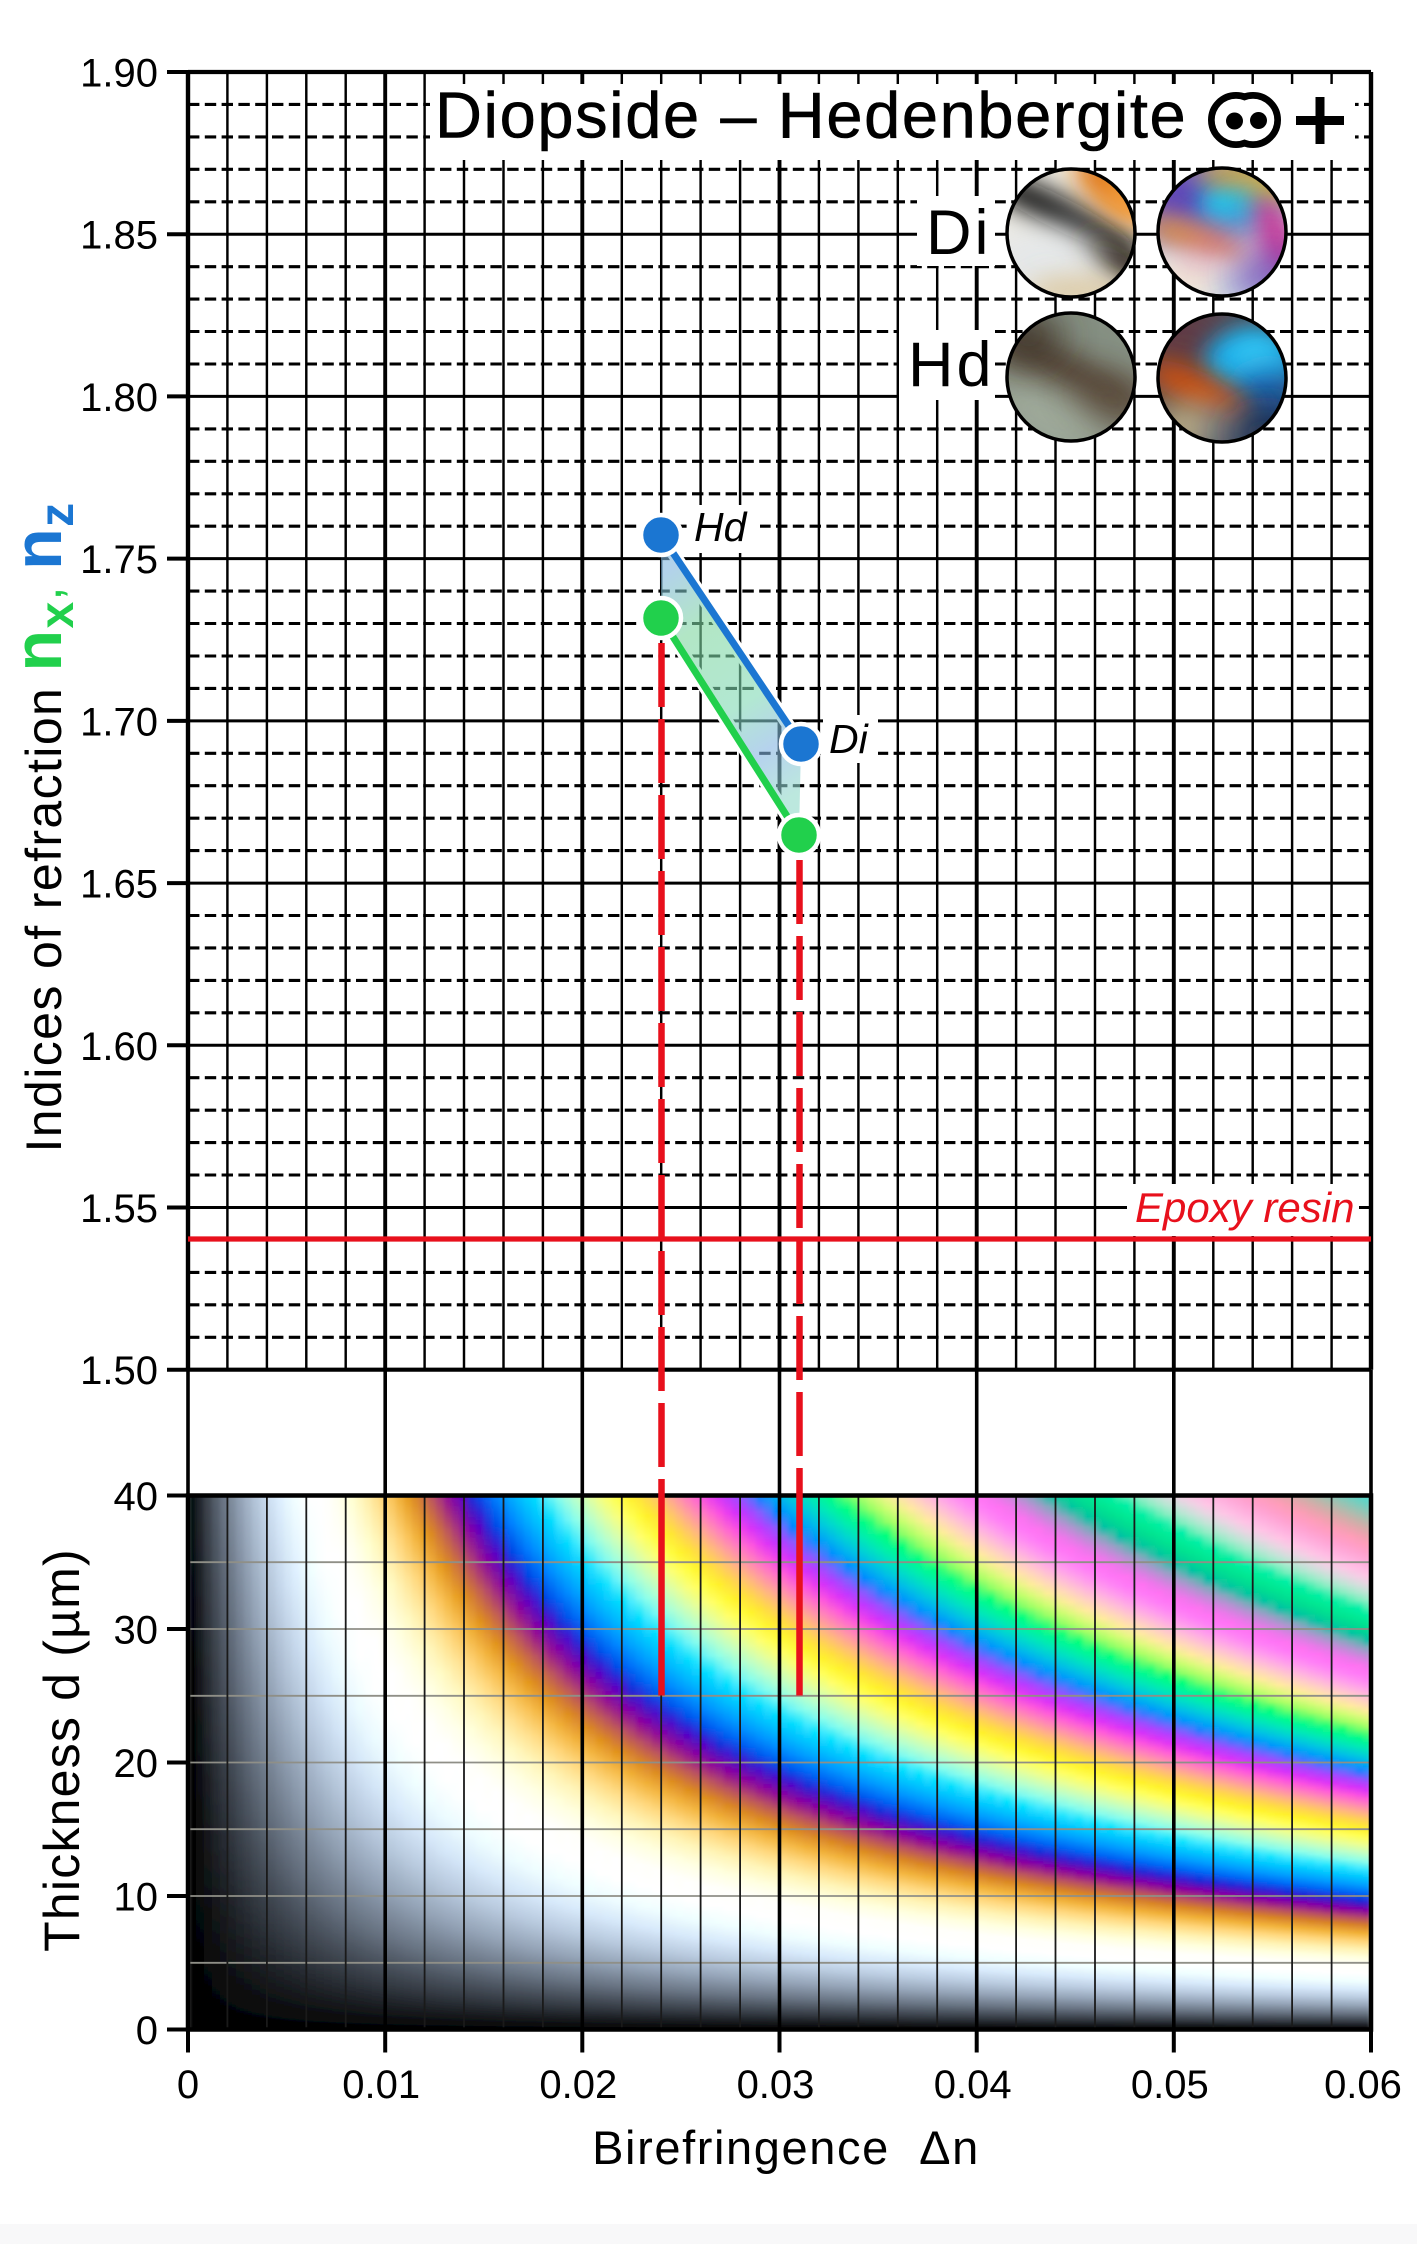  What do you see at coordinates (62, 1750) in the screenshot?
I see `svg-text: Thickness d (µm)` at bounding box center [62, 1750].